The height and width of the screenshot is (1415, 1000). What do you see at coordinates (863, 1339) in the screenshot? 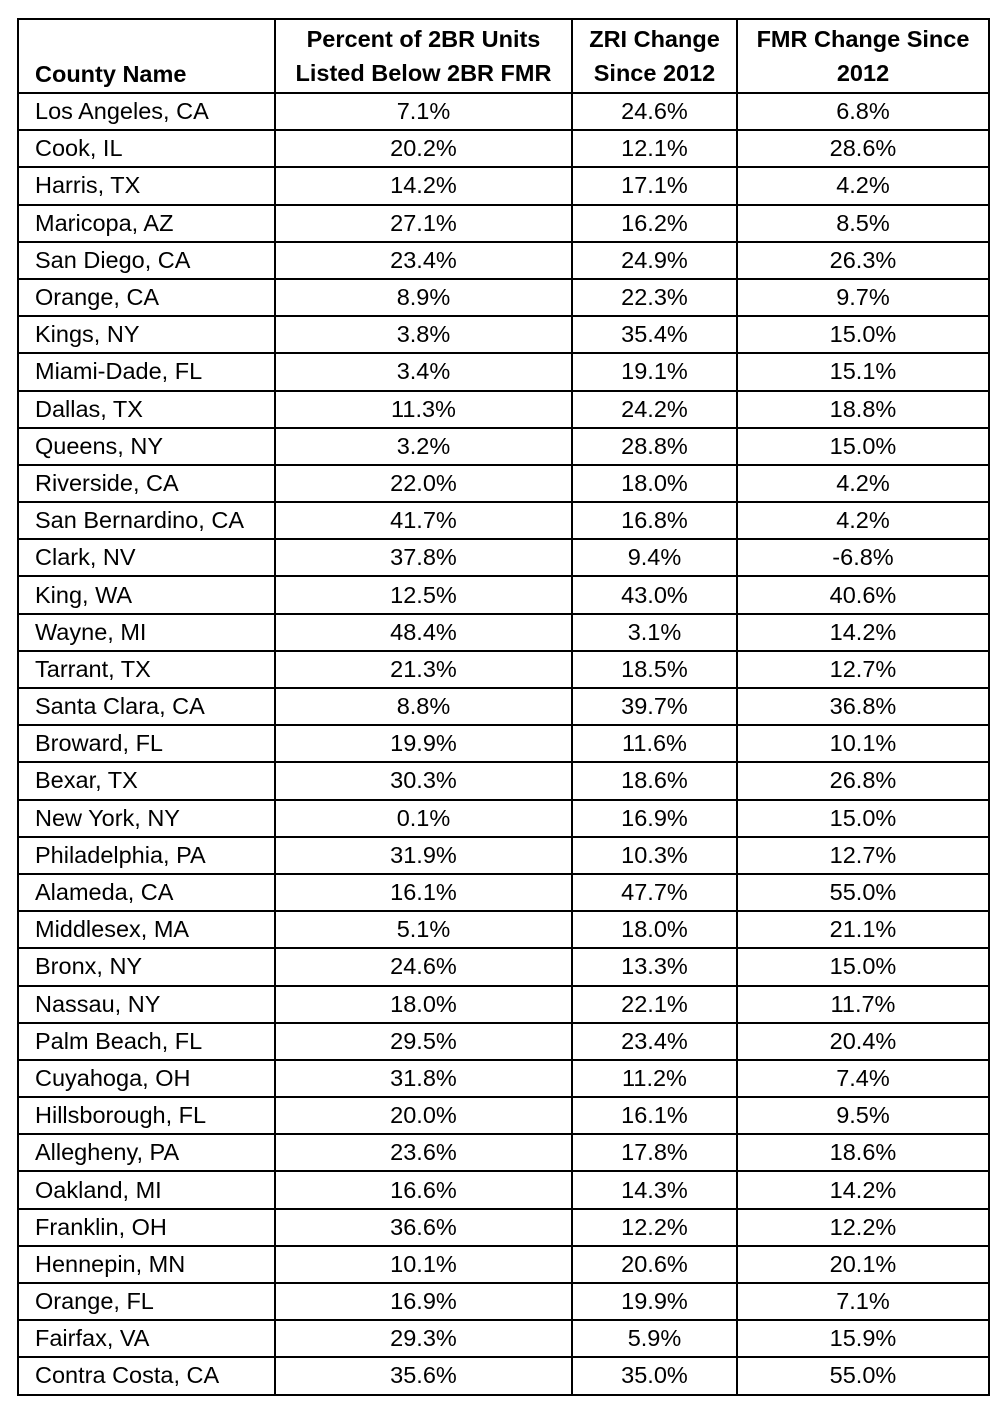
I see `cell-fmr-change: 15.9%` at bounding box center [863, 1339].